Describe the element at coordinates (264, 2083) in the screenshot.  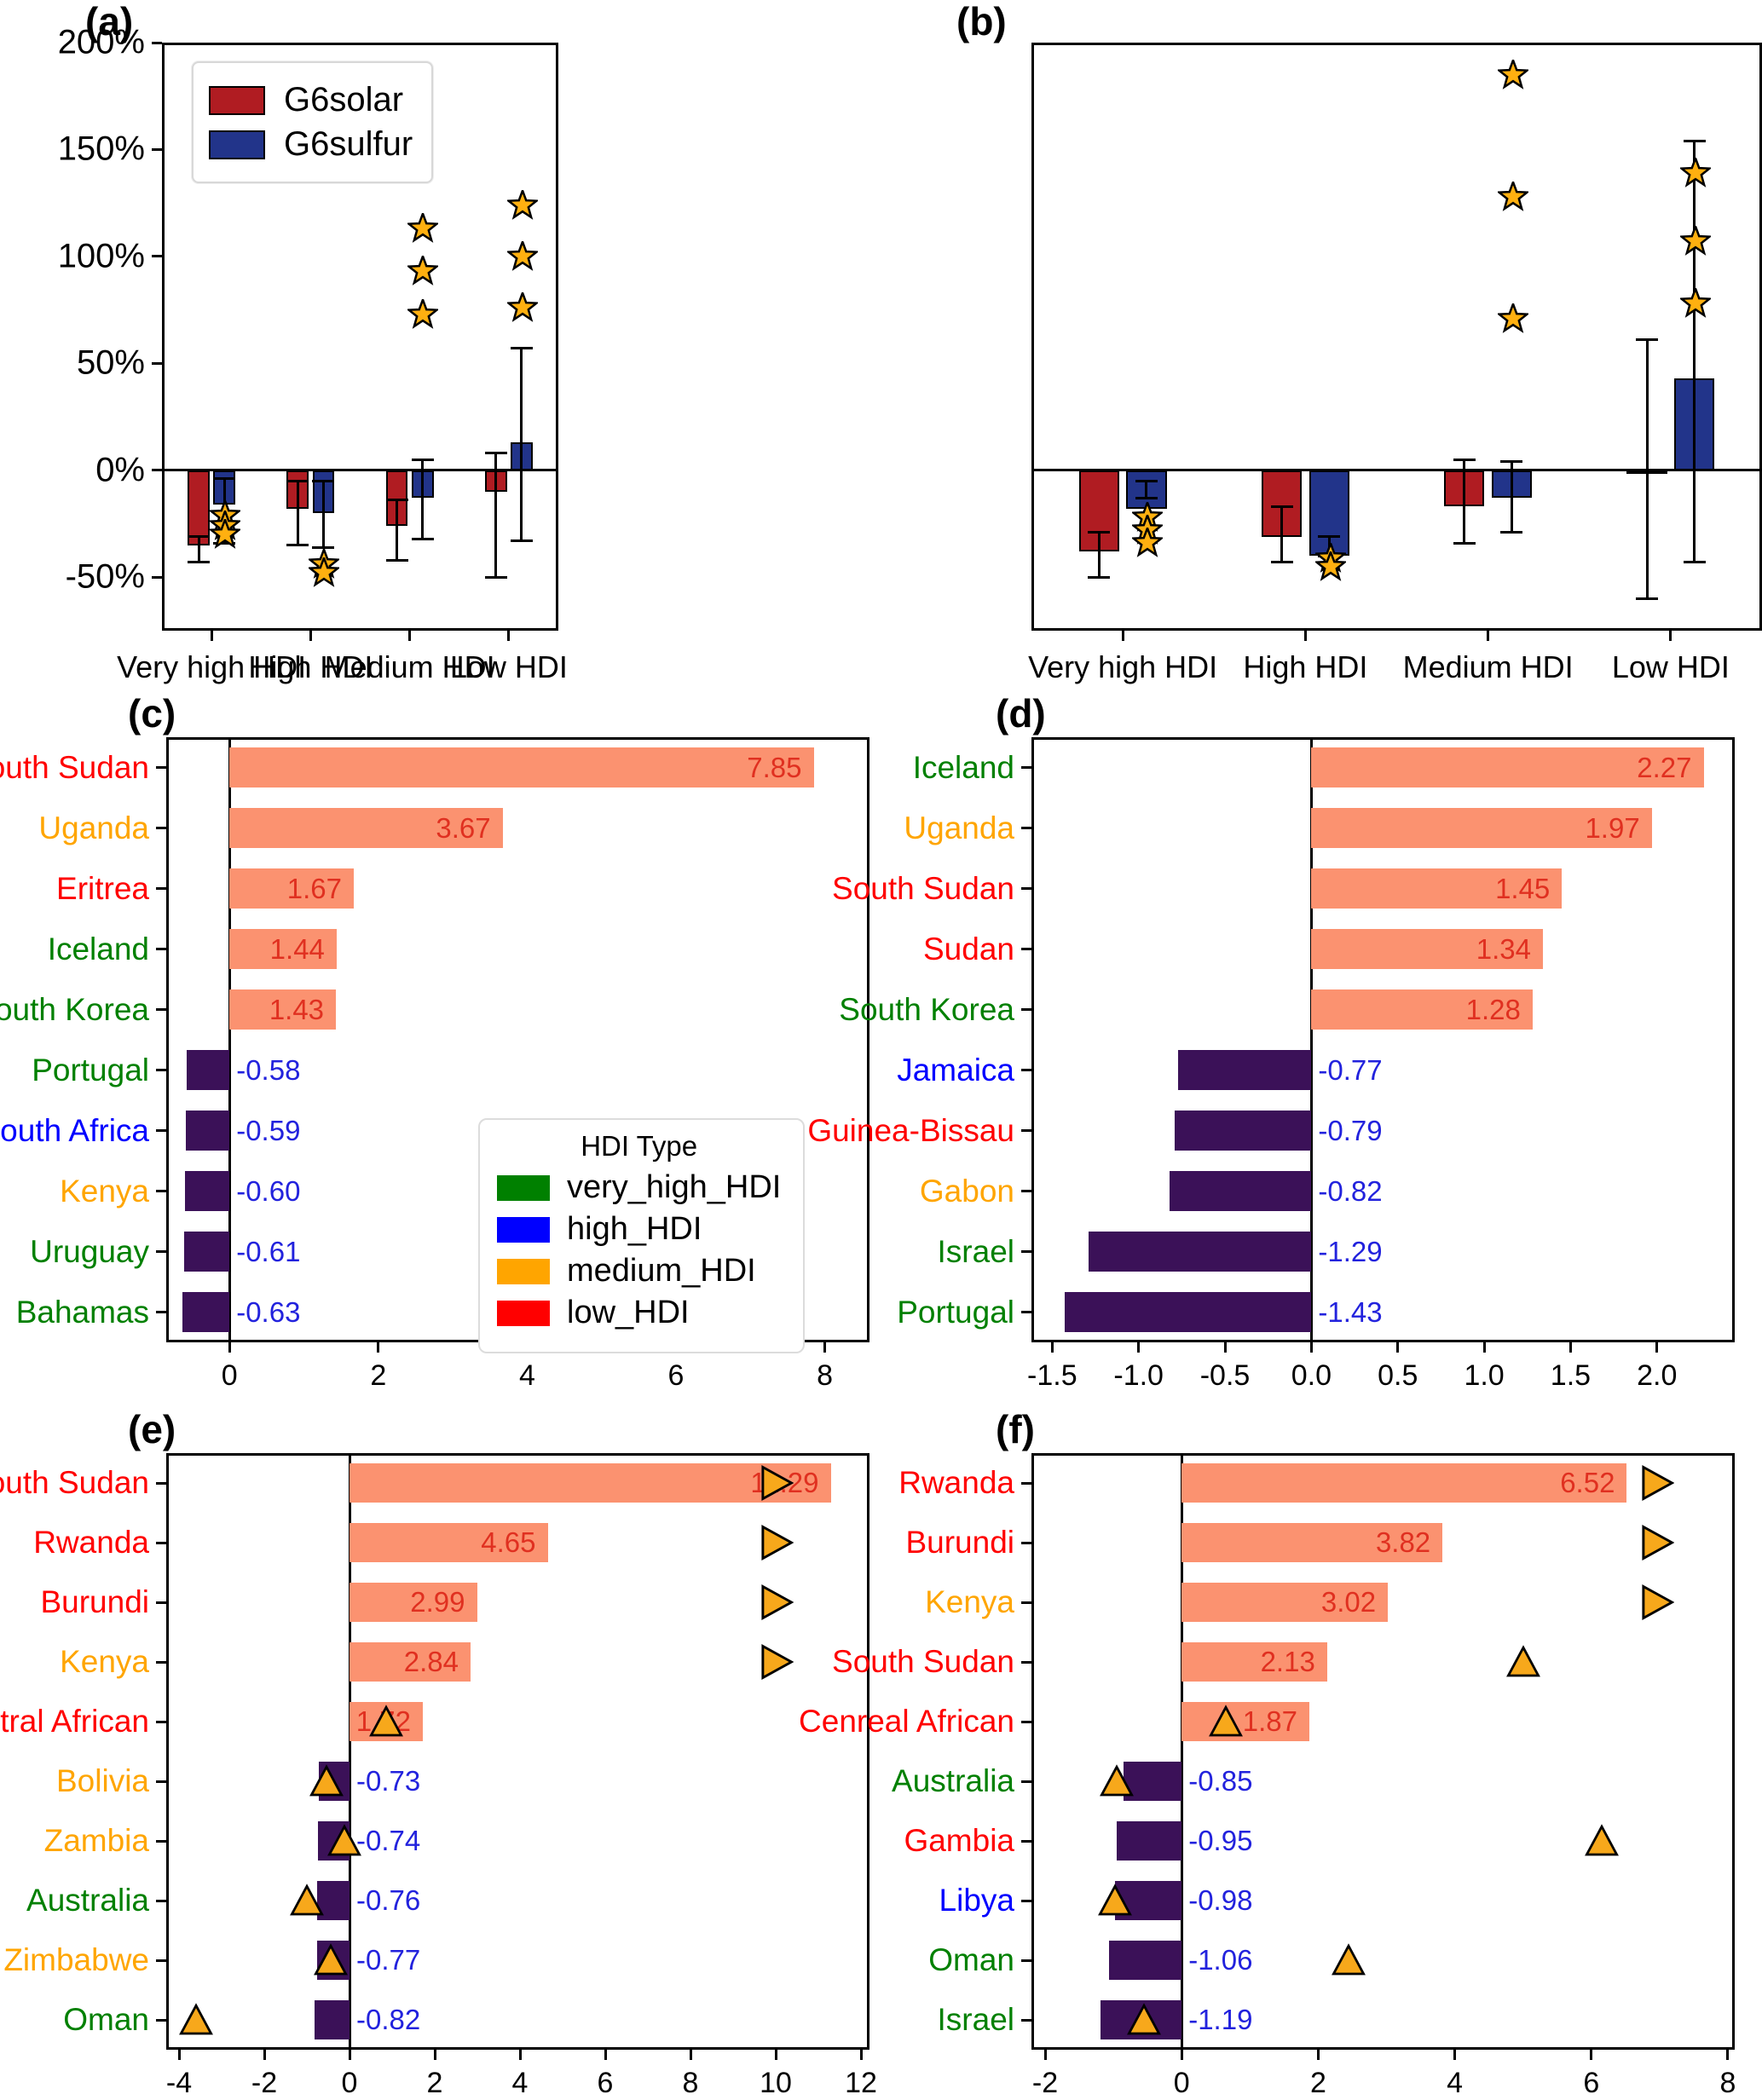
I see `x-axis-tick-label: -2` at that location.